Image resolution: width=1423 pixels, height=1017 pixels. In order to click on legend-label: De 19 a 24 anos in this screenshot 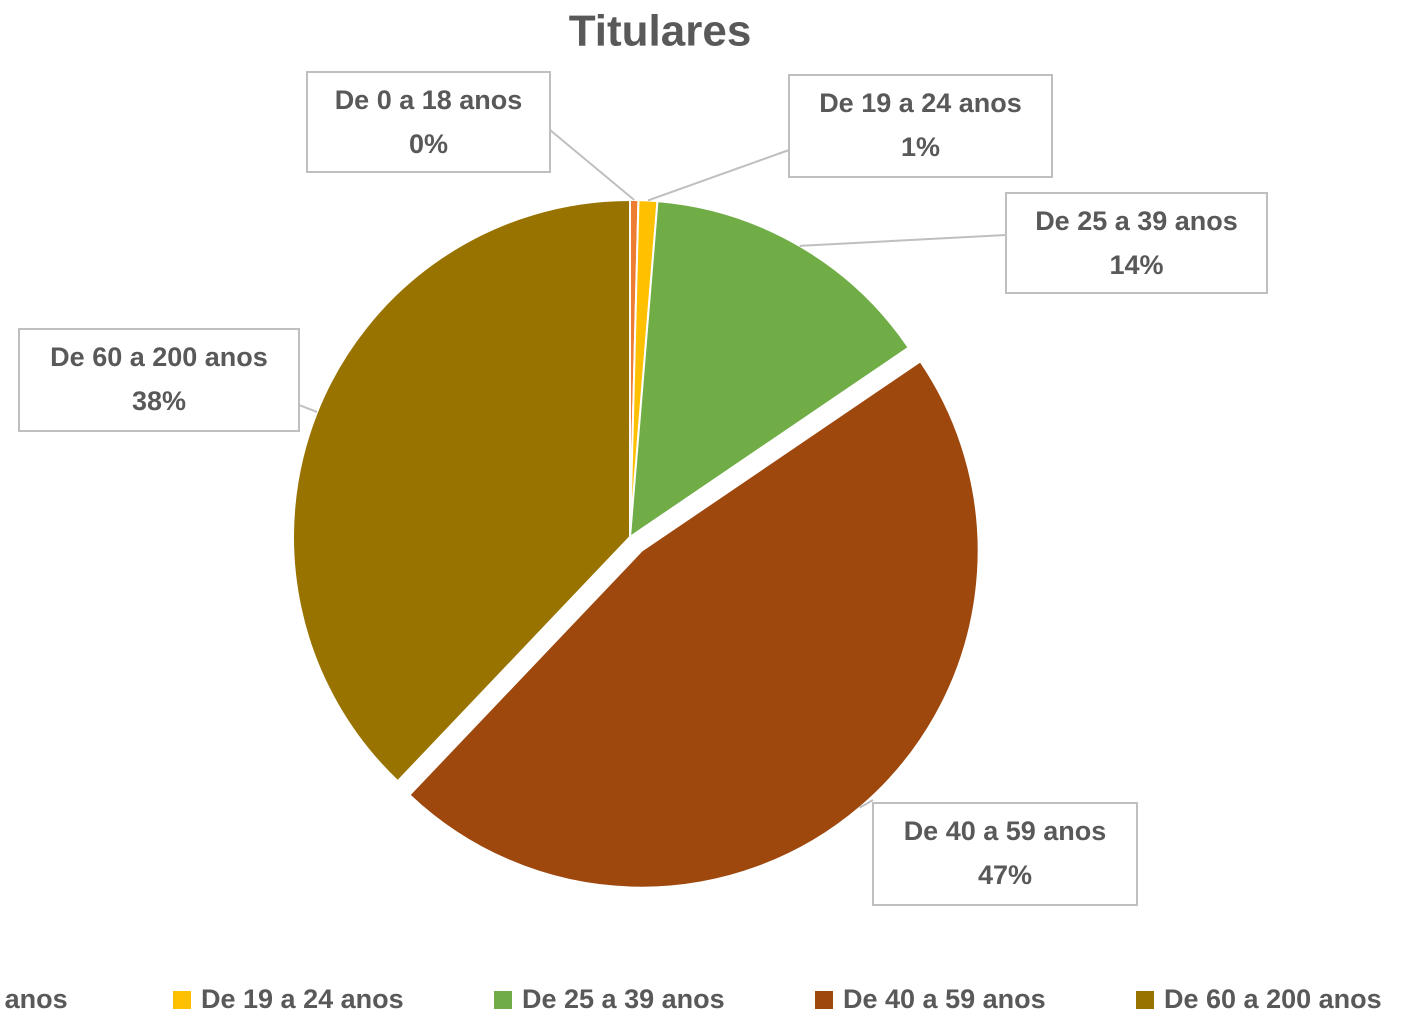, I will do `click(302, 999)`.